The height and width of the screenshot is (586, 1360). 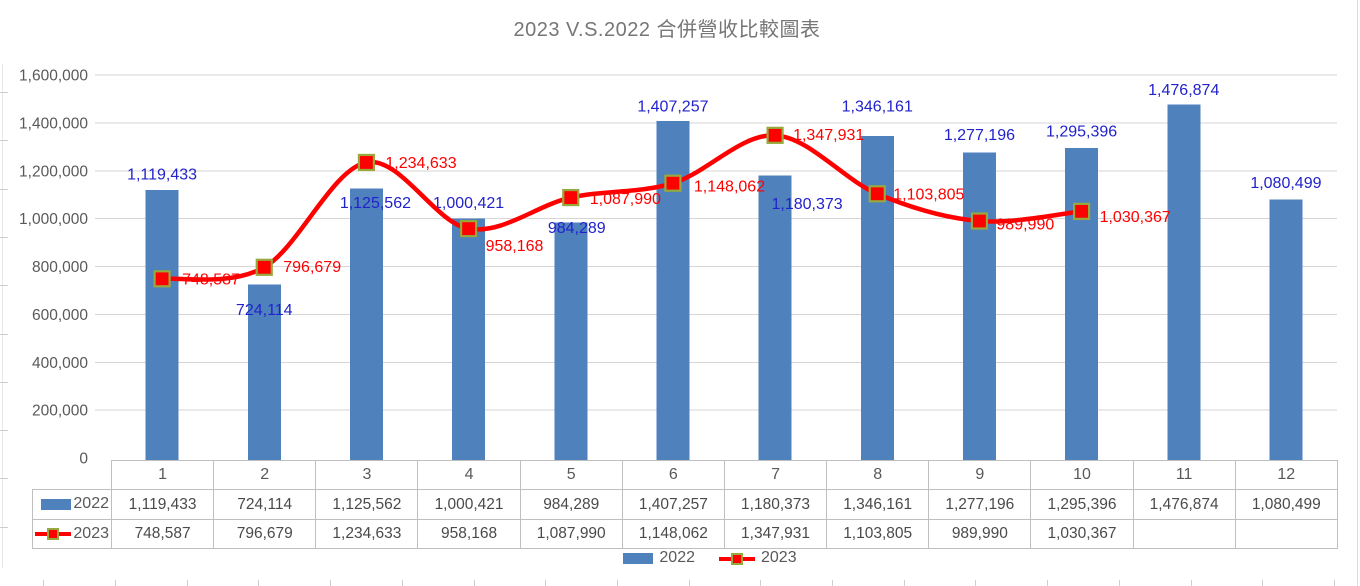 What do you see at coordinates (1082, 504) in the screenshot?
I see `table-value-2022-month-10: 1,295,396` at bounding box center [1082, 504].